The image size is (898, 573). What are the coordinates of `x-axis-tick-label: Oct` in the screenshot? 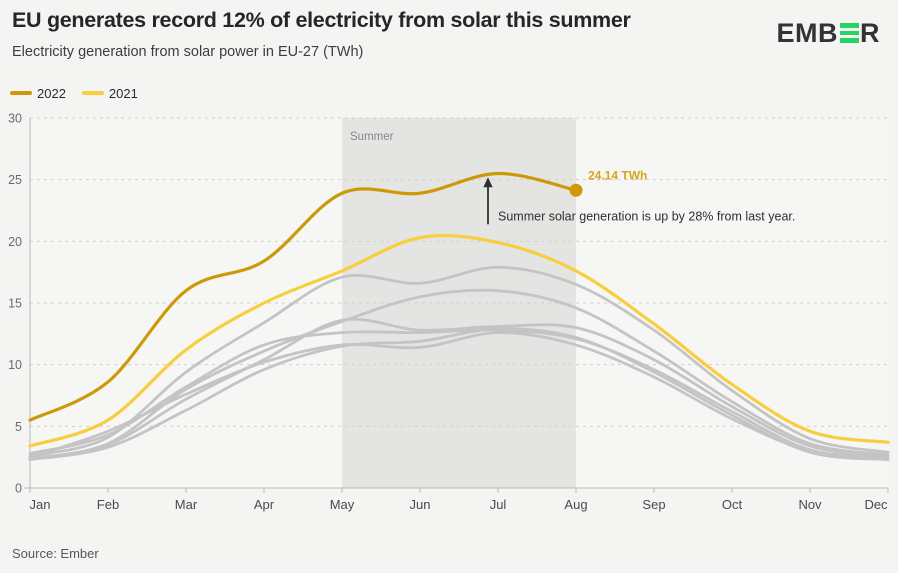 It's located at (732, 504).